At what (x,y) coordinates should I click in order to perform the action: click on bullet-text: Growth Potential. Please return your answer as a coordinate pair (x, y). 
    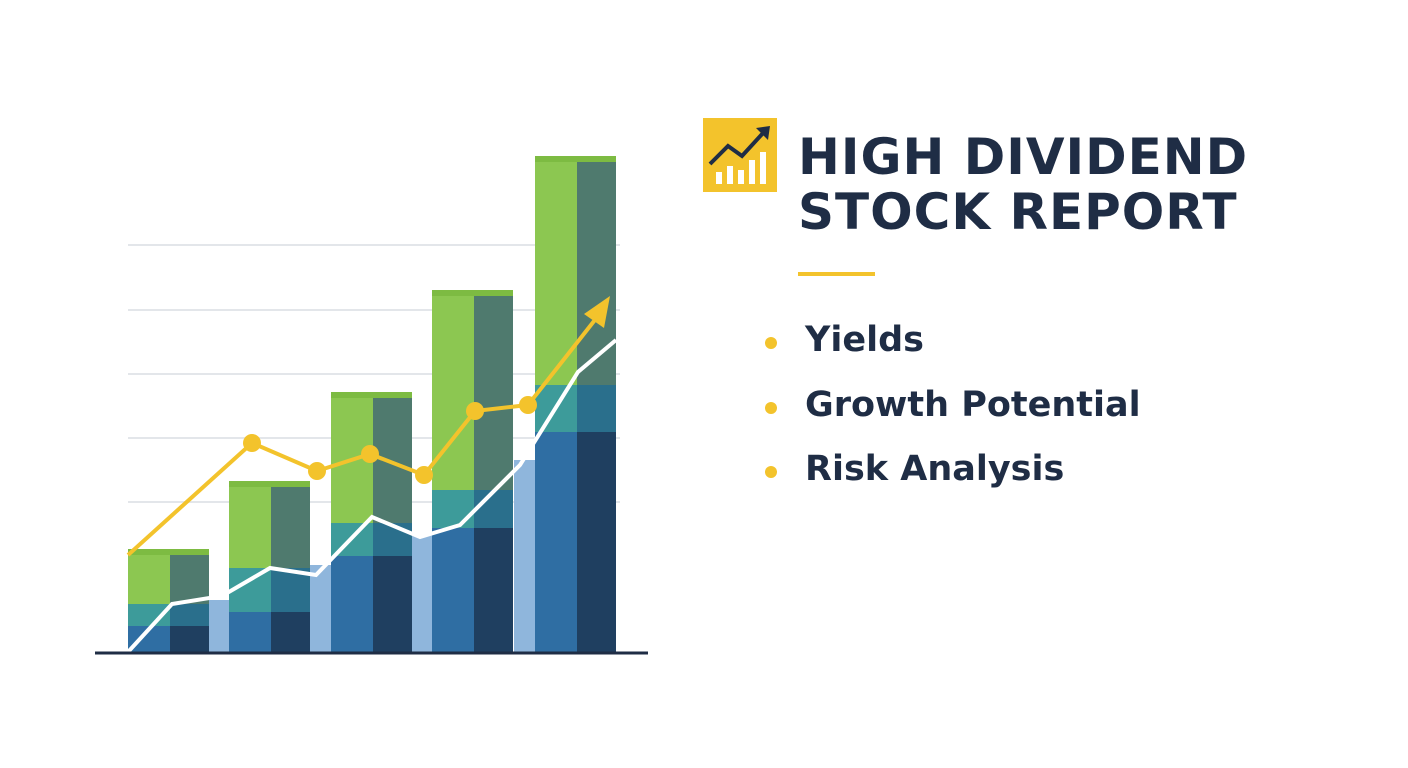
    Looking at the image, I should click on (973, 405).